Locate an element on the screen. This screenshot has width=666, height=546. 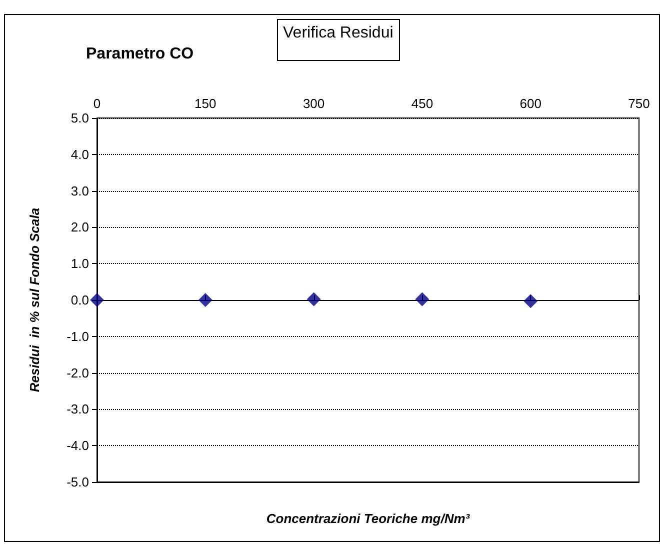
y-tick-label: -5.0 is located at coordinates (77, 482).